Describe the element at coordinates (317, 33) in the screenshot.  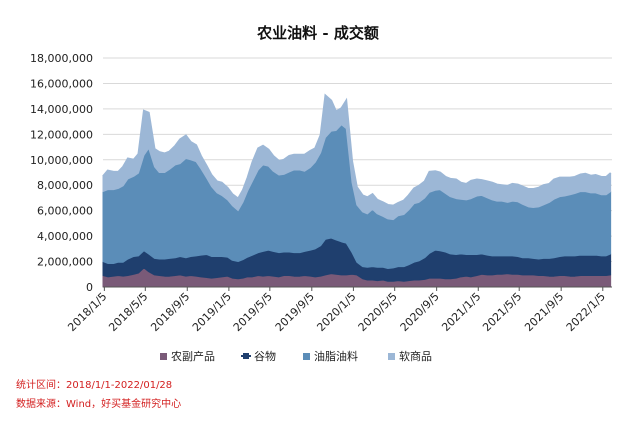
I see `chart-title: 农业油料 - 成交额` at that location.